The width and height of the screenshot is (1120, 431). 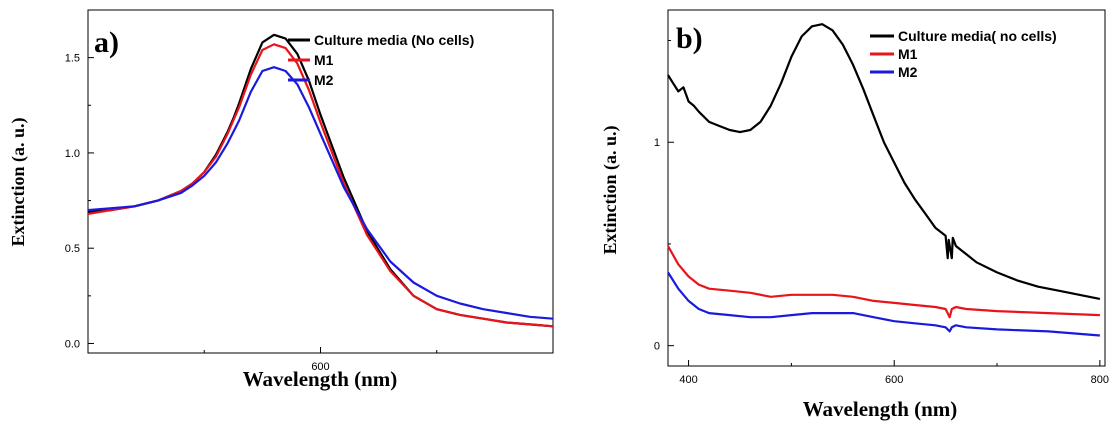 What do you see at coordinates (883, 304) in the screenshot?
I see `series-line-m2` at bounding box center [883, 304].